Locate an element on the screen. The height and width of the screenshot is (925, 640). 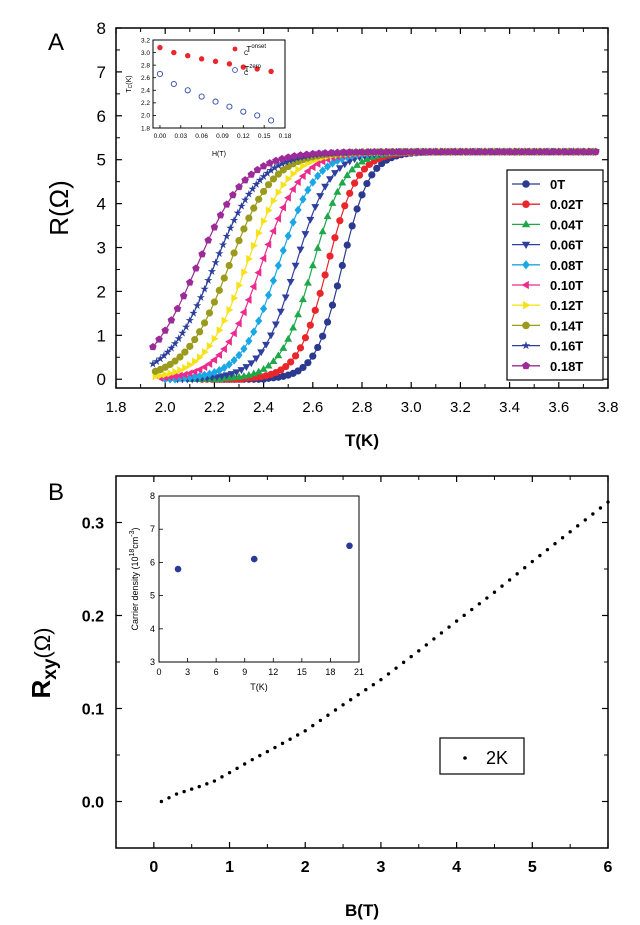
inset-b-y-tick-label: 5 is located at coordinates (152, 596).